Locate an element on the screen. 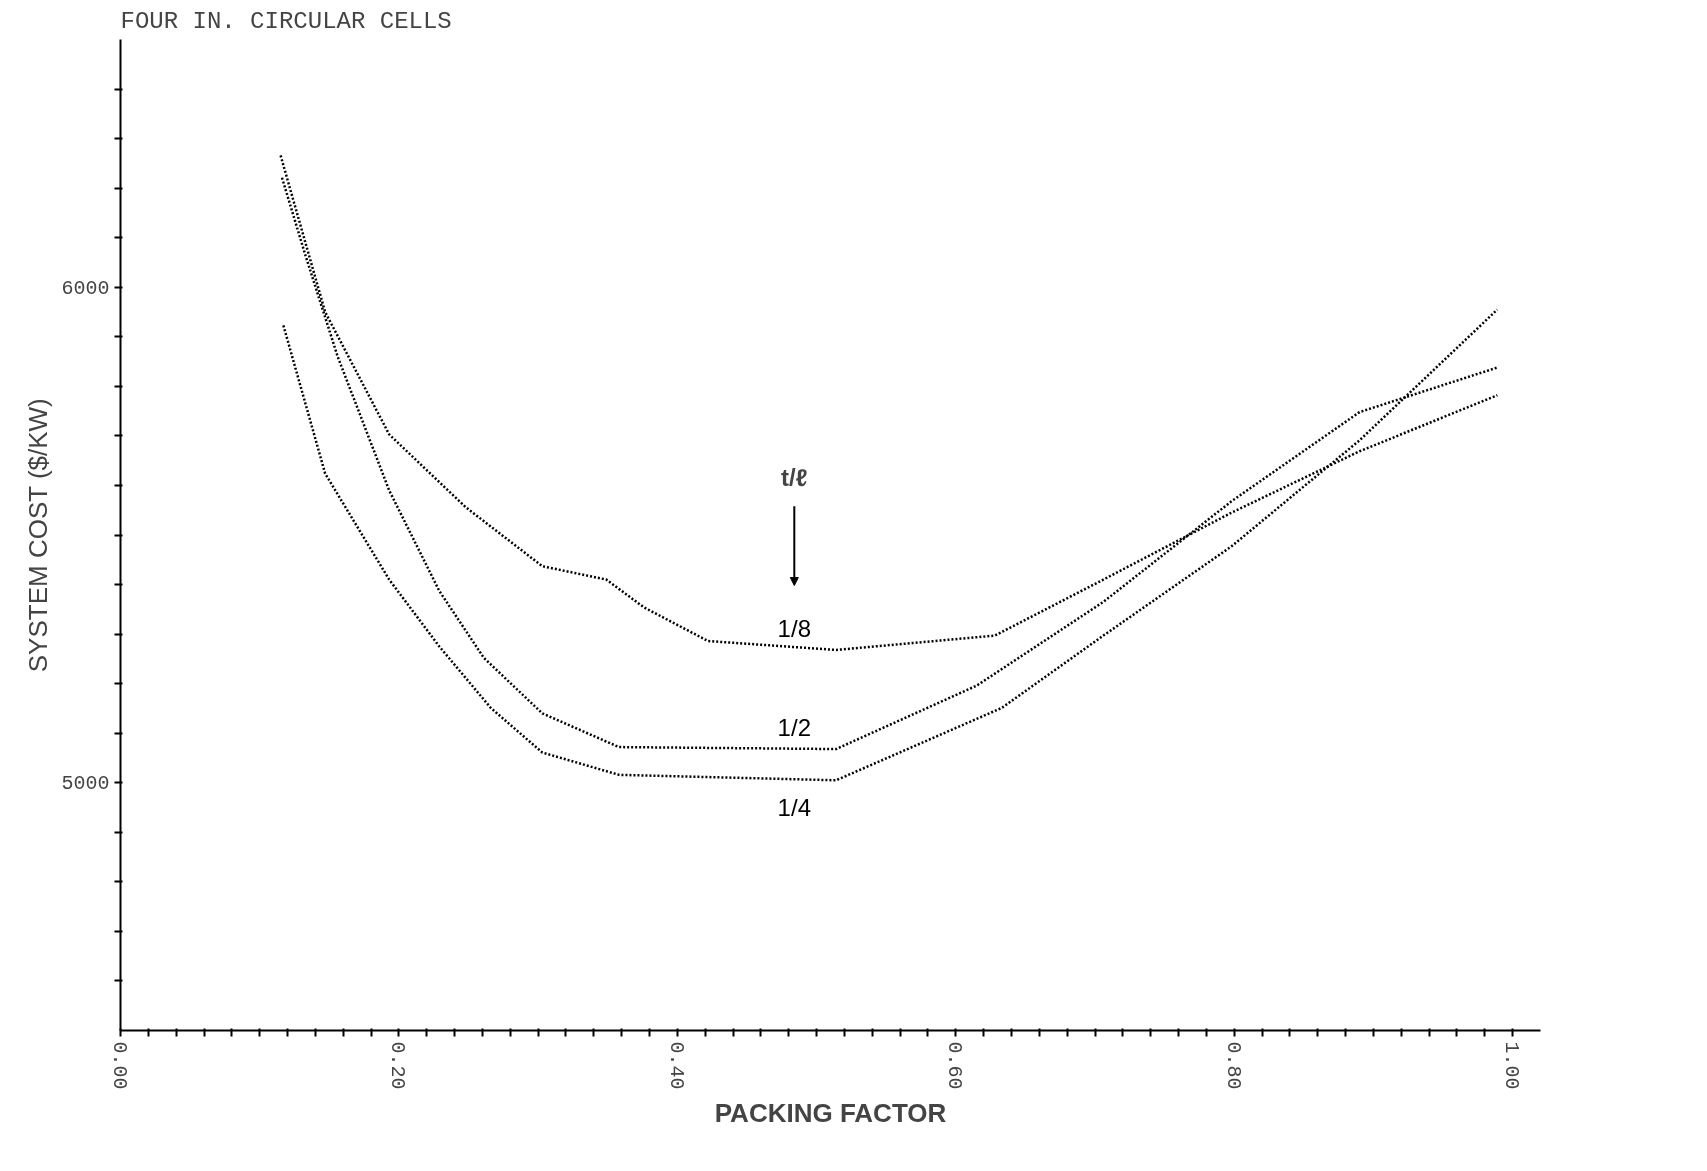 This screenshot has height=1171, width=1707. x-tick-label: 0.80 is located at coordinates (1233, 1065).